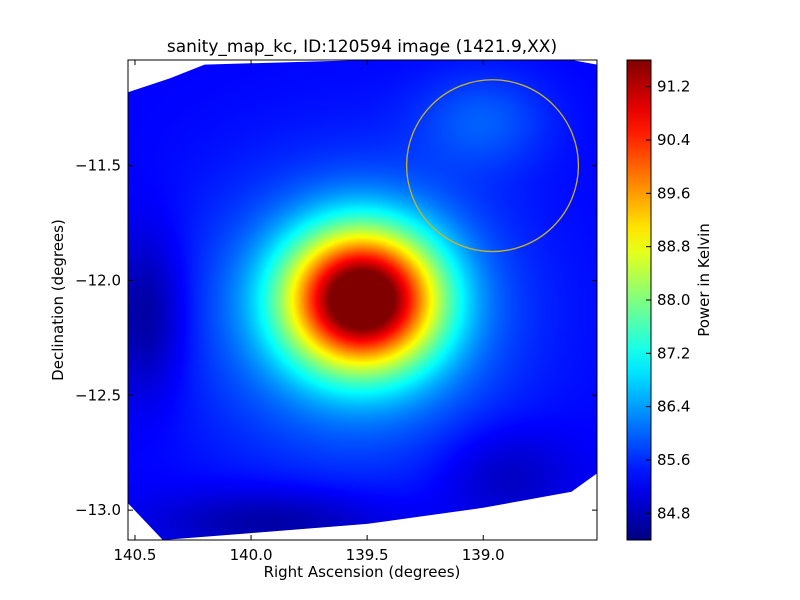 The height and width of the screenshot is (600, 800). I want to click on colorbar-tick-label: 88.0, so click(673, 300).